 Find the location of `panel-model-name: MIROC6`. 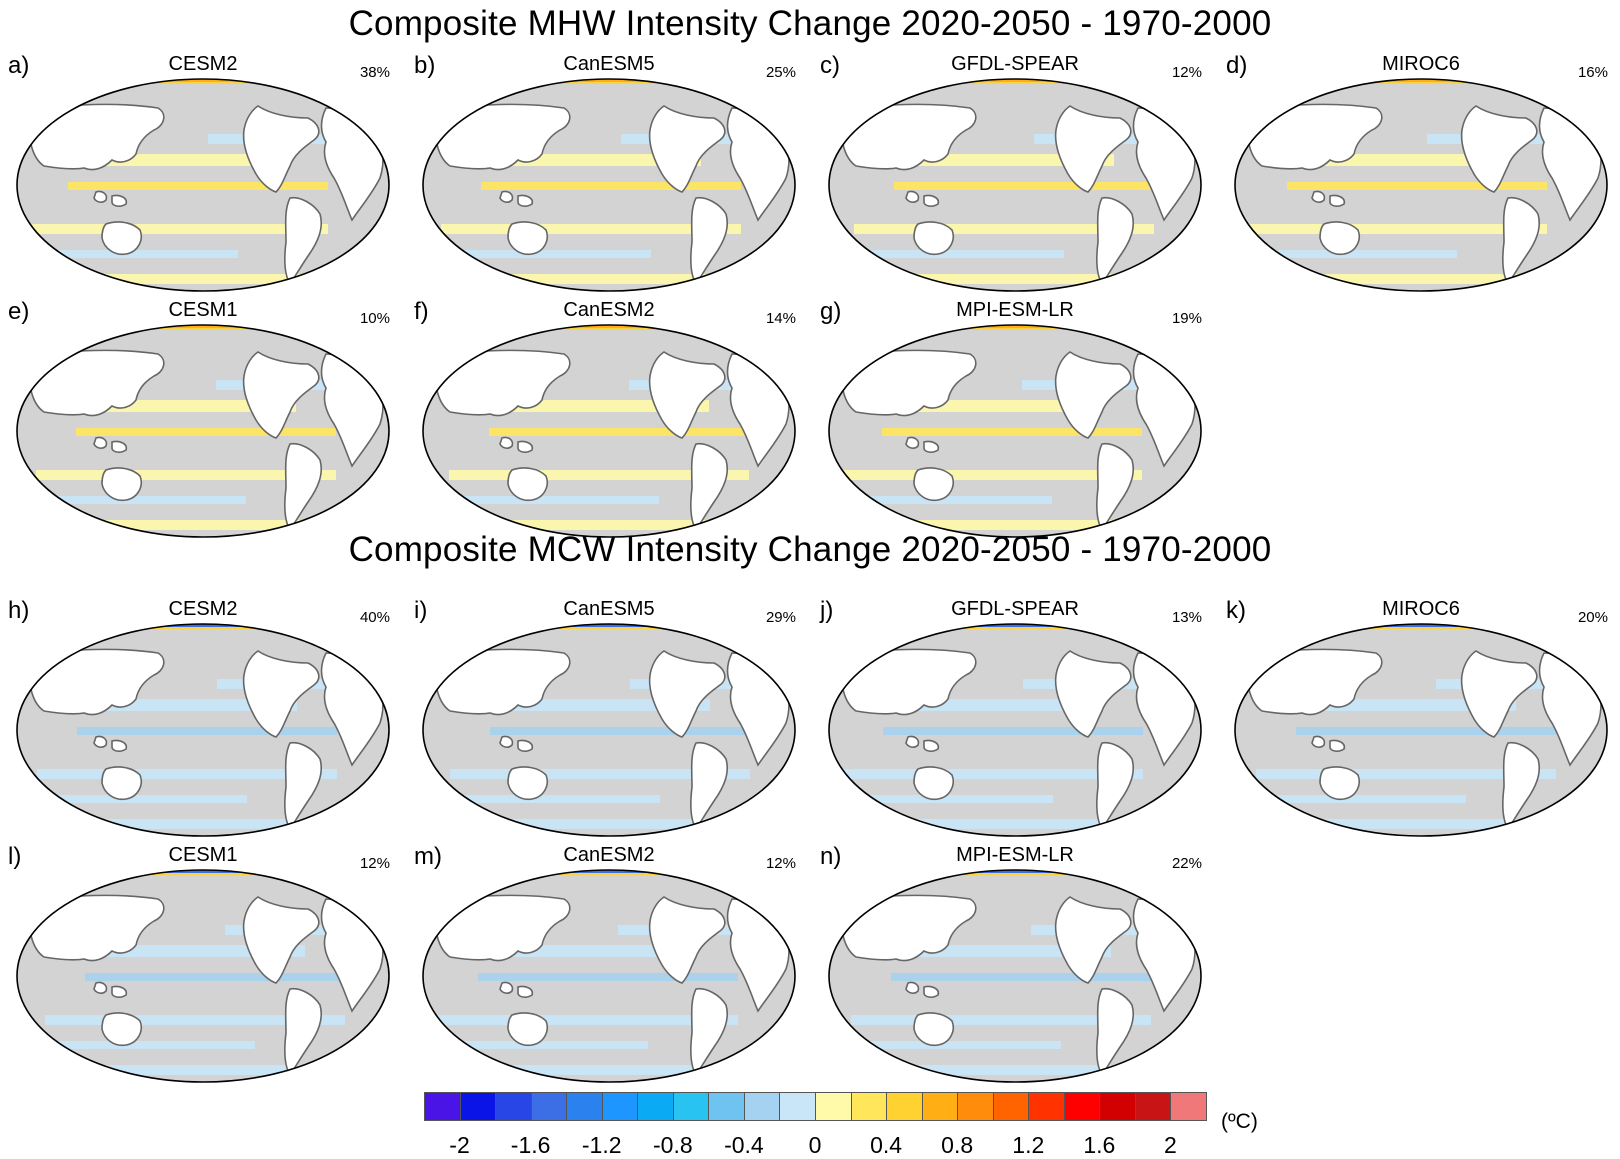

panel-model-name: MIROC6 is located at coordinates (1421, 64).